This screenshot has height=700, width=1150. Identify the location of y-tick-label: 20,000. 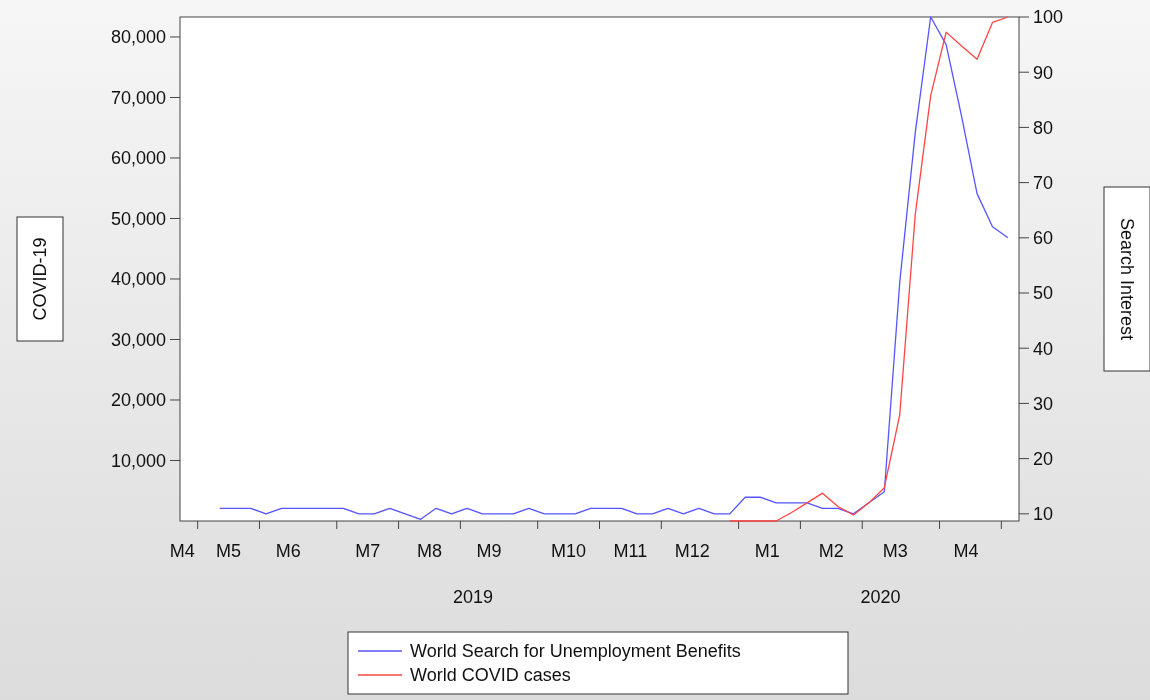
(138, 400).